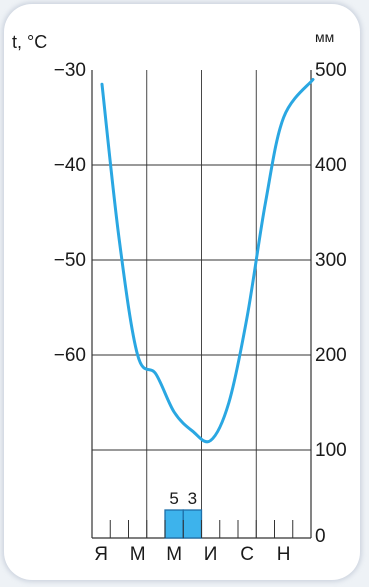 Image resolution: width=369 pixels, height=587 pixels. I want to click on precipitation-value-label: 3, so click(192, 498).